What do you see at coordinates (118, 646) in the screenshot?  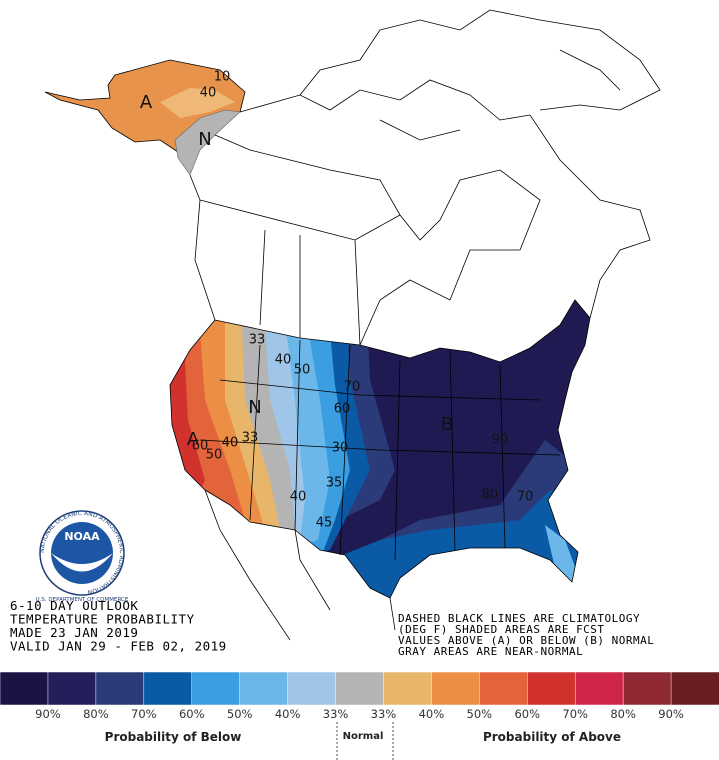 I see `info-line: VALID JAN 29 - FEB 02, 2019` at bounding box center [118, 646].